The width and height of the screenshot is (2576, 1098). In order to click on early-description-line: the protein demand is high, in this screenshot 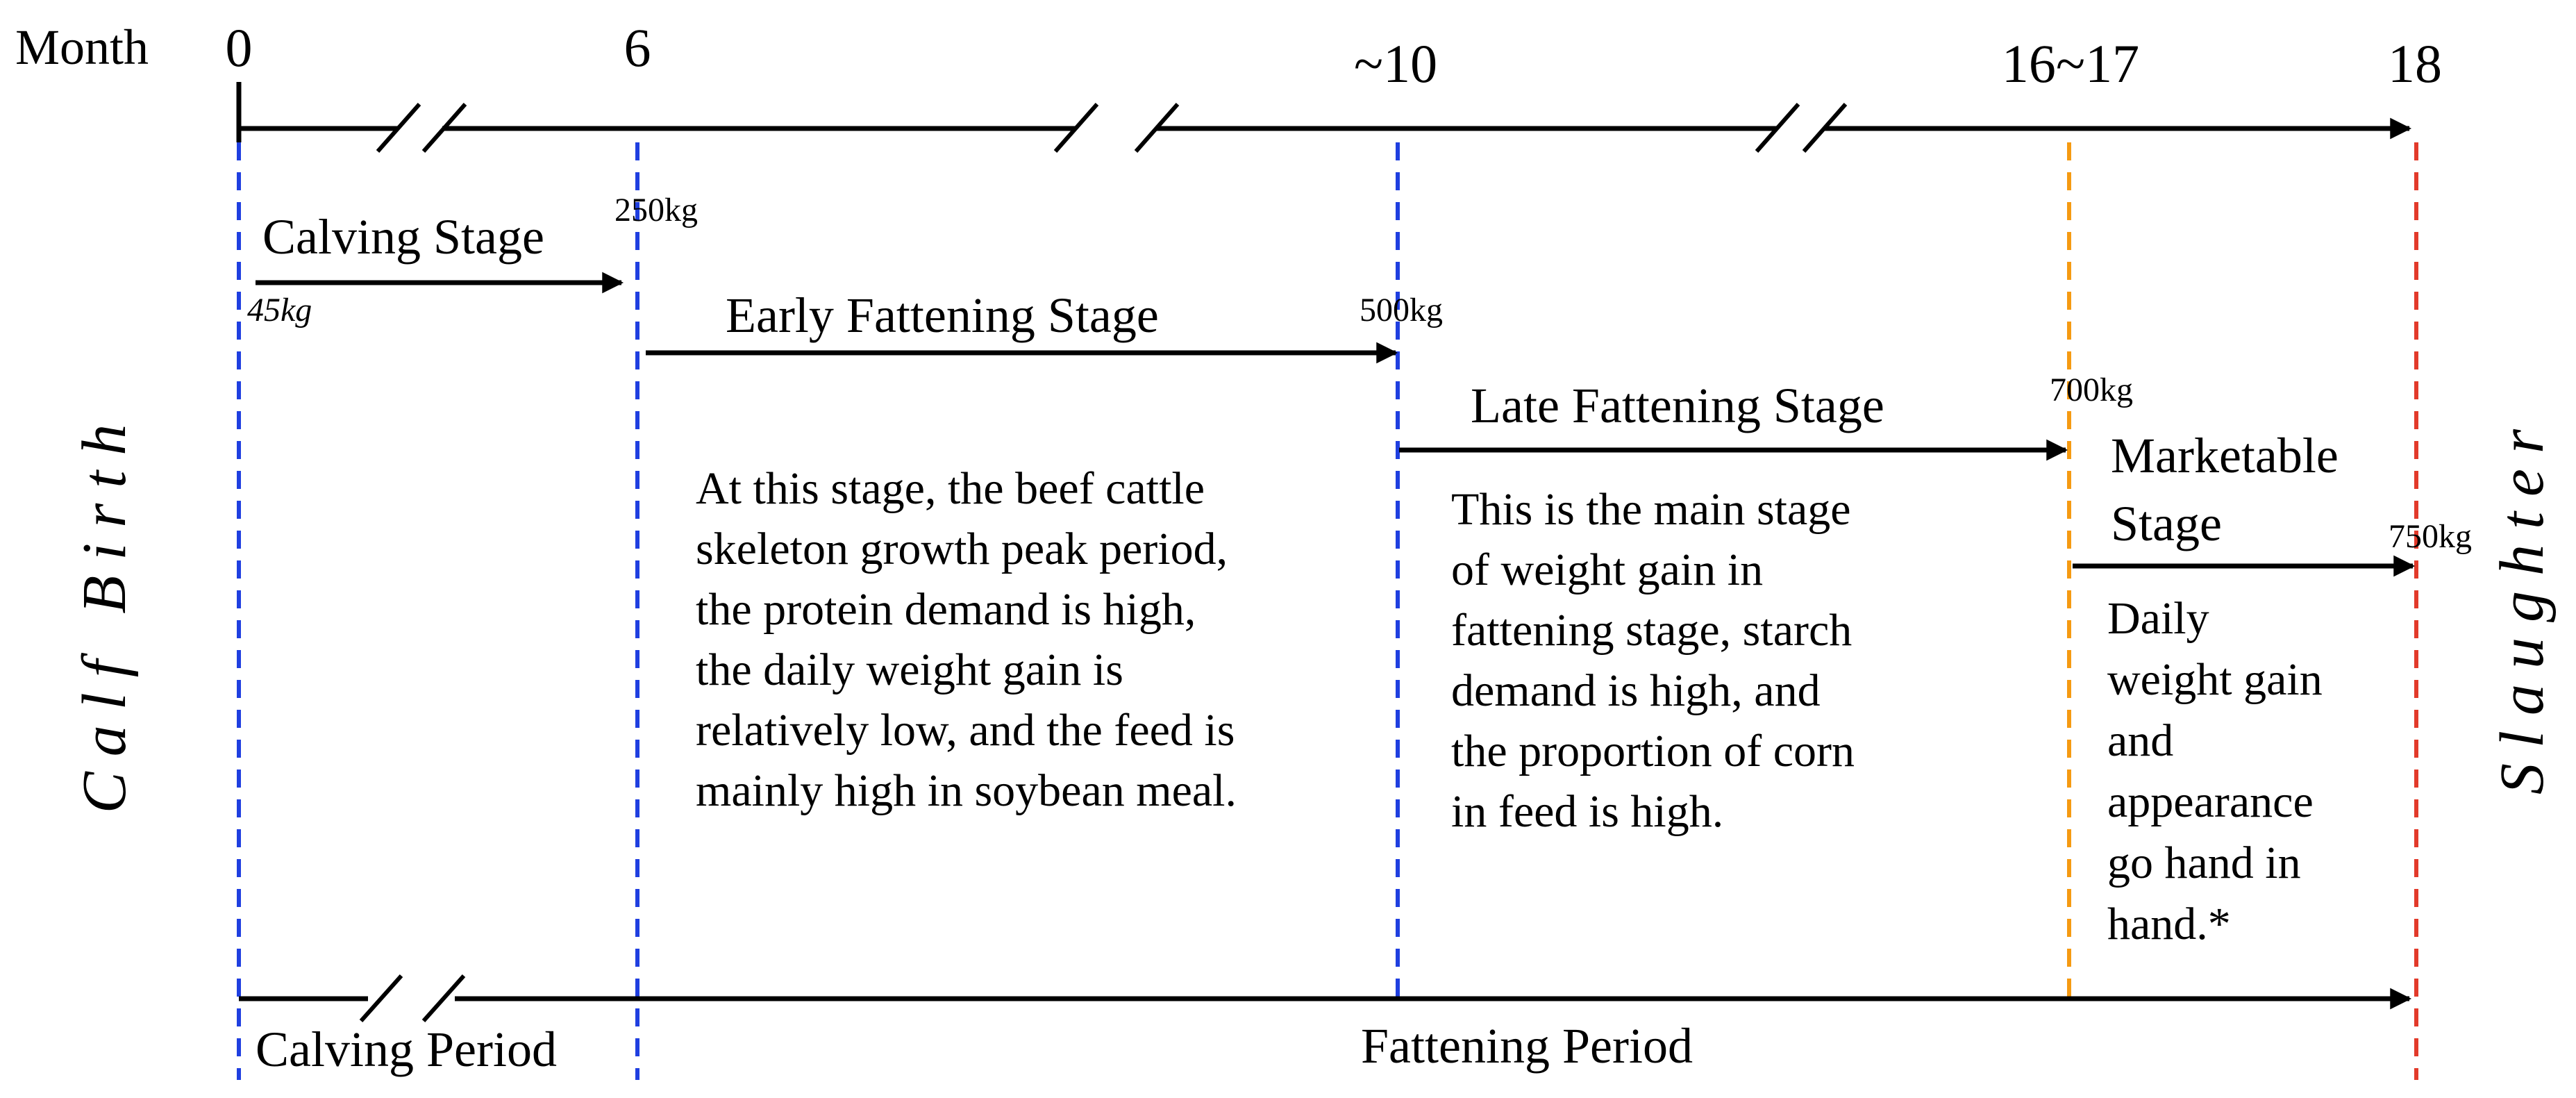, I will do `click(946, 609)`.